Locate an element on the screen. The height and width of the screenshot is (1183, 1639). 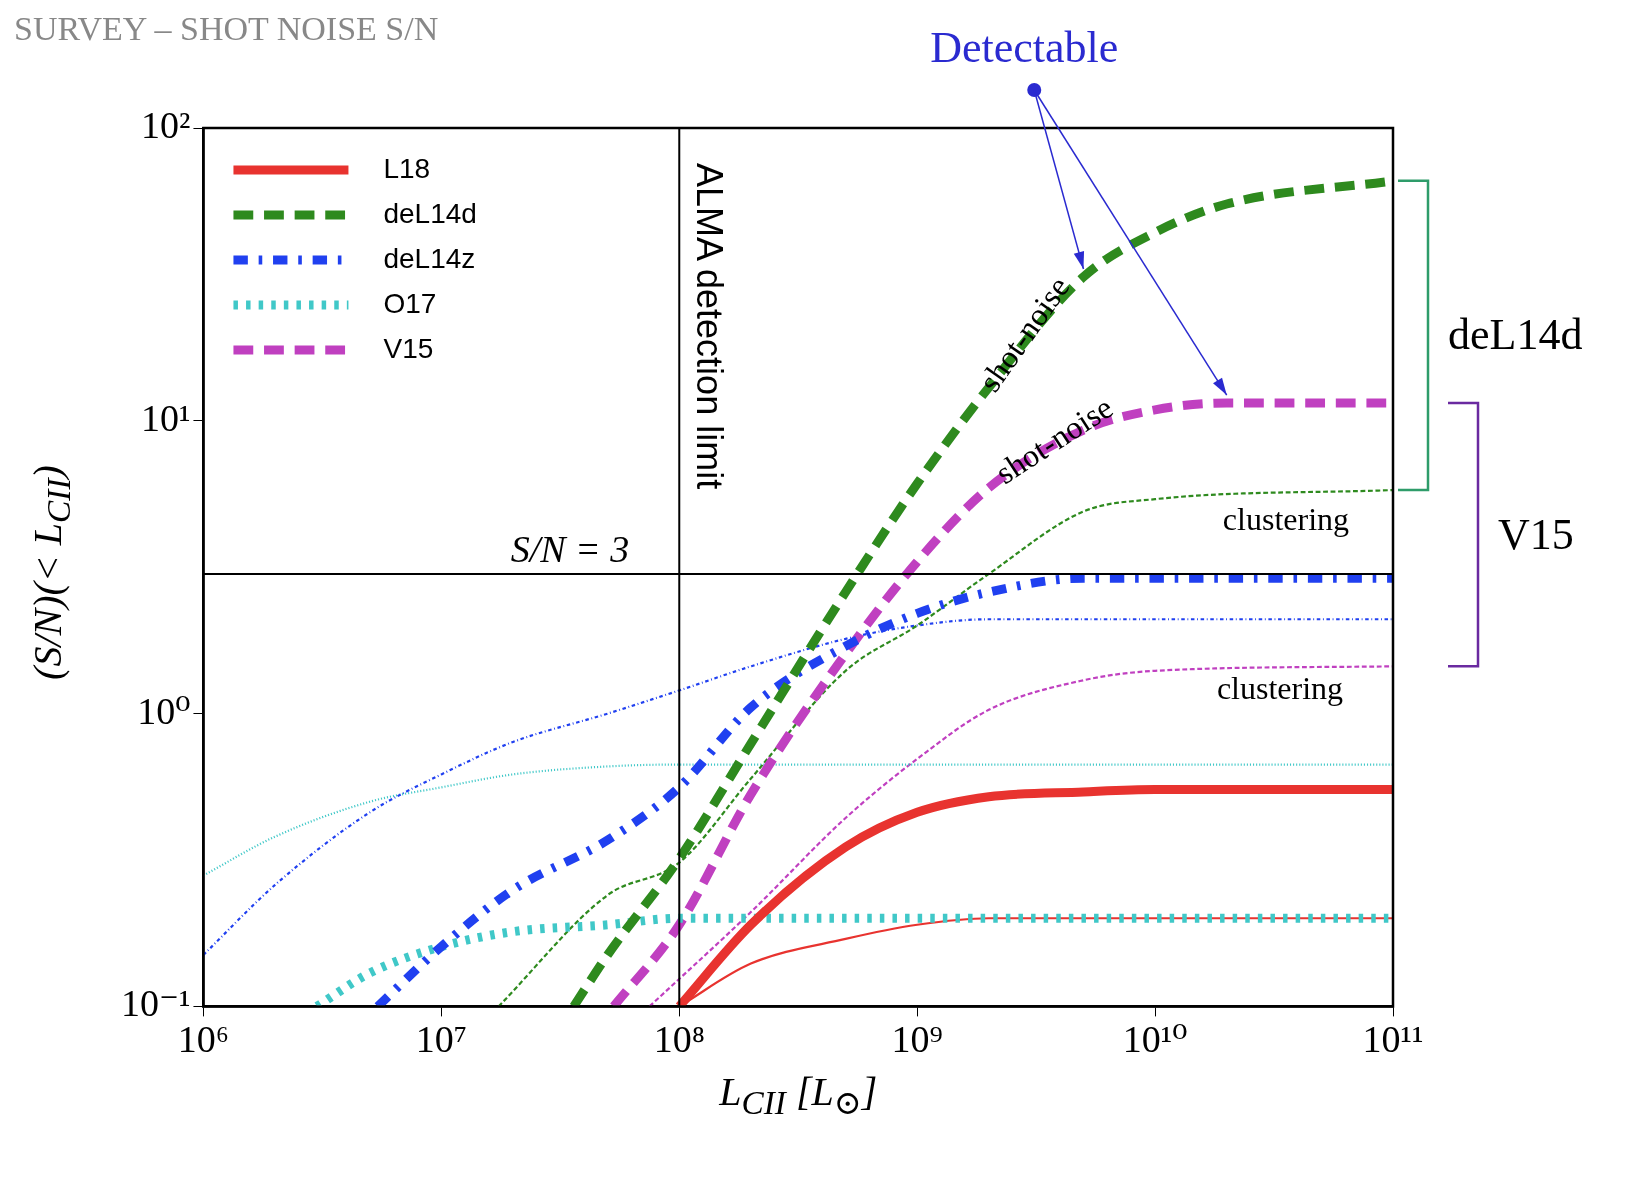
y-tick-label: 10¹ is located at coordinates (166, 417).